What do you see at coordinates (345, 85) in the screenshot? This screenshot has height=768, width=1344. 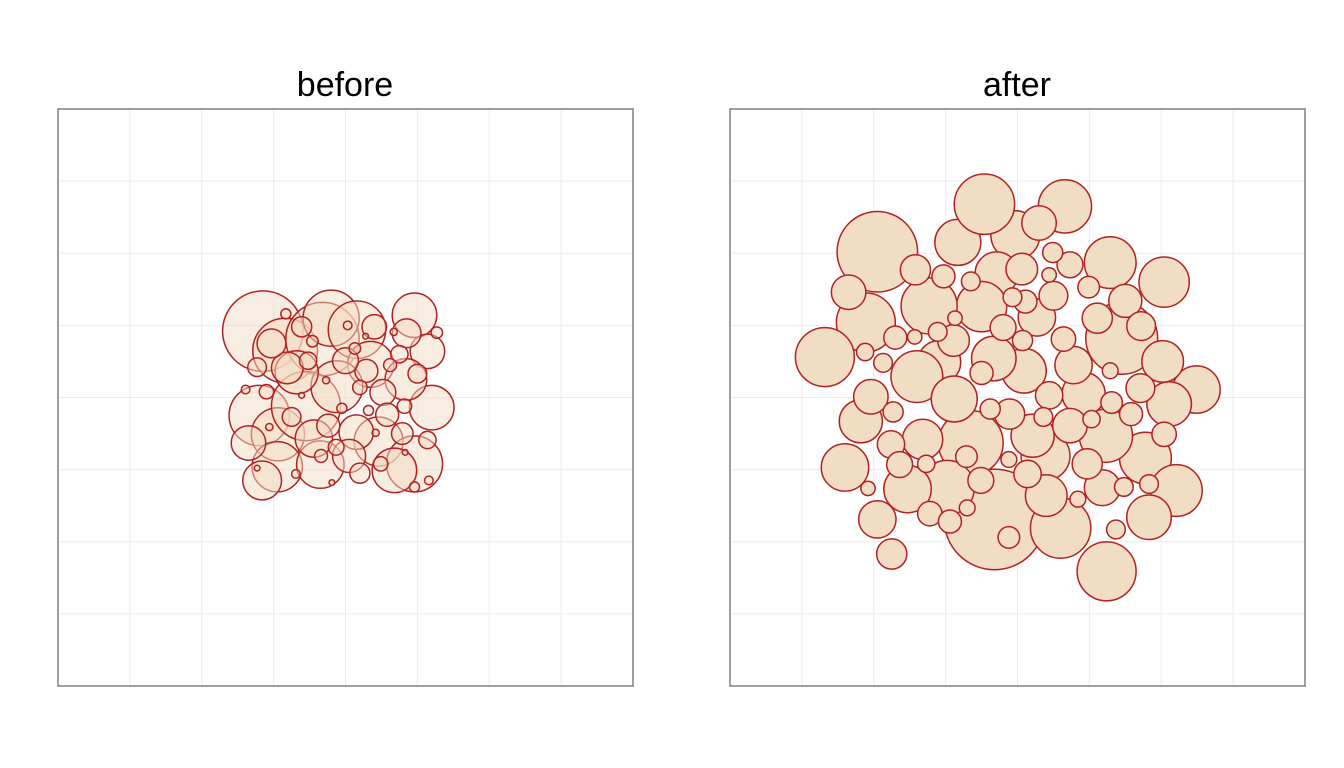 I see `before-title: before` at bounding box center [345, 85].